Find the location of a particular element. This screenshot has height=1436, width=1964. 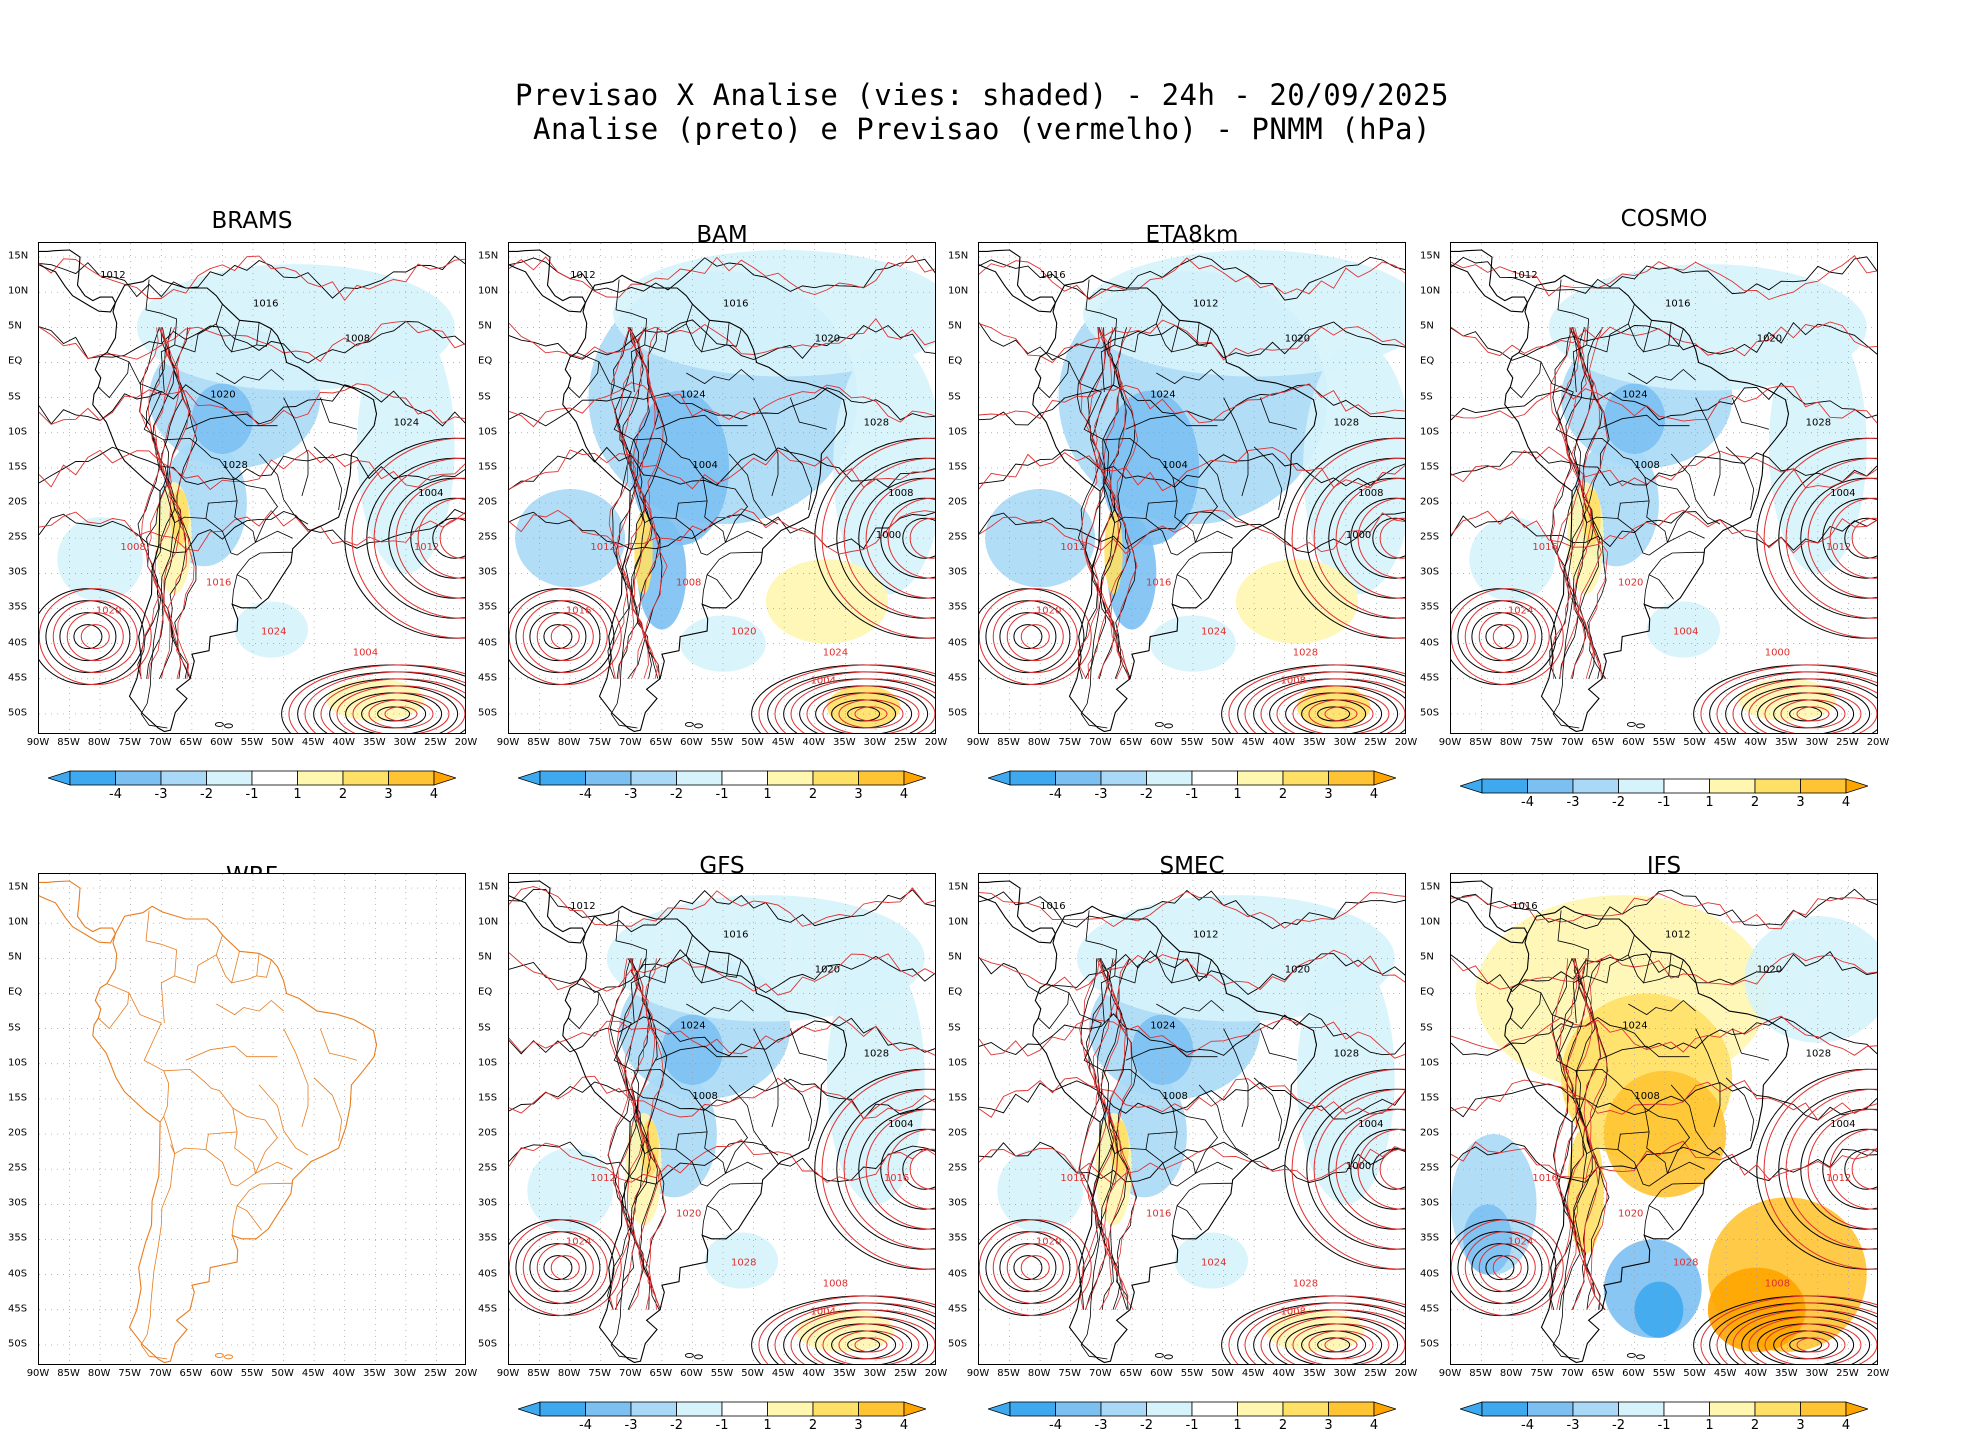

analysis-contour-label: 1012 is located at coordinates (1205, 934).